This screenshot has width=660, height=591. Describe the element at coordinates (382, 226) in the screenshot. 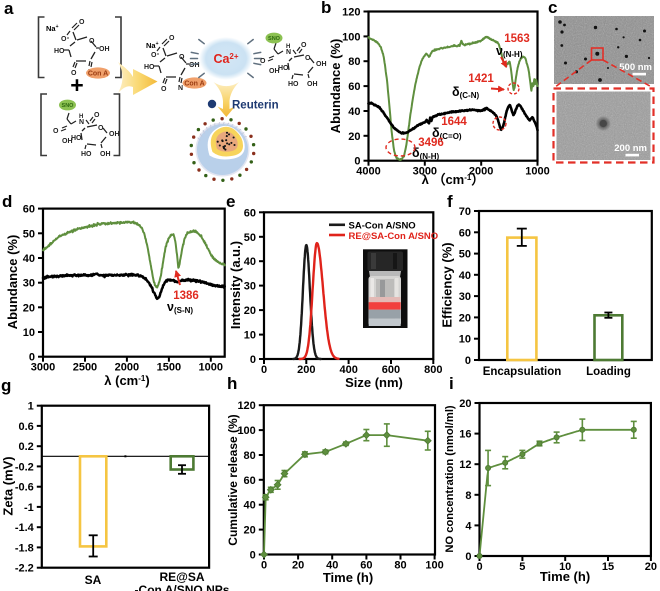

I see `svg-text: SA-Con A/SNO` at that location.